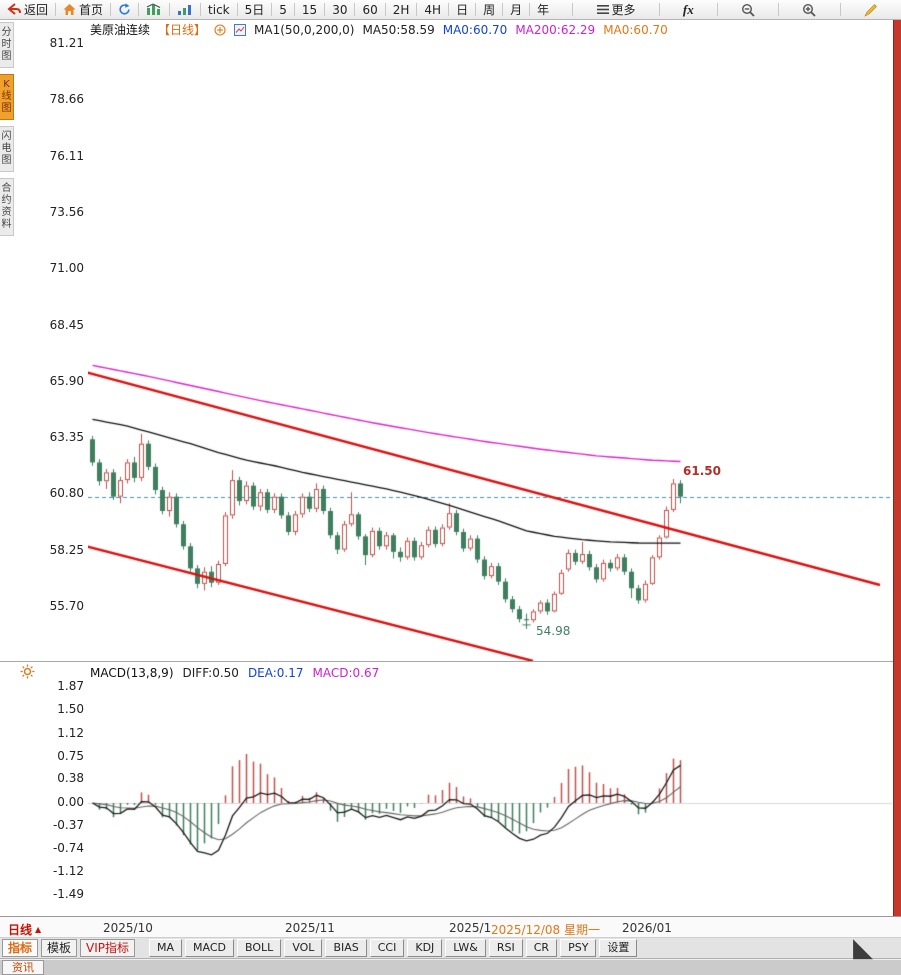 This screenshot has height=975, width=901. What do you see at coordinates (66, 268) in the screenshot?
I see `price-tick-label: 71.00` at bounding box center [66, 268].